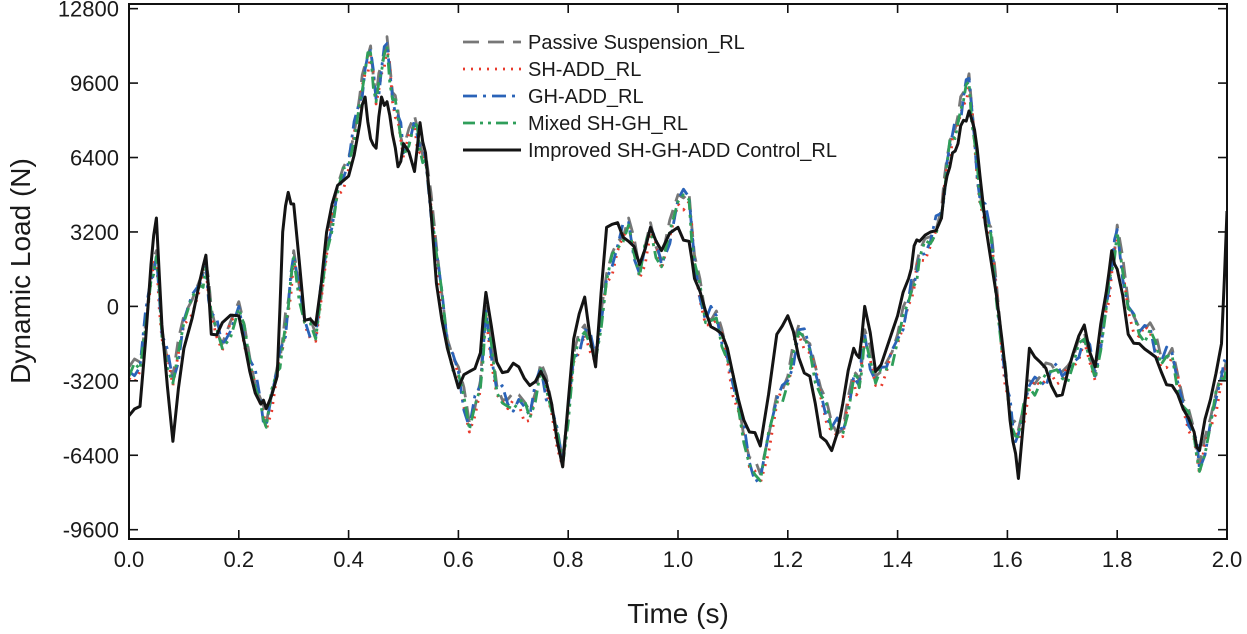 This screenshot has height=634, width=1247. What do you see at coordinates (1007, 559) in the screenshot?
I see `x-tick-label: 1.6` at bounding box center [1007, 559].